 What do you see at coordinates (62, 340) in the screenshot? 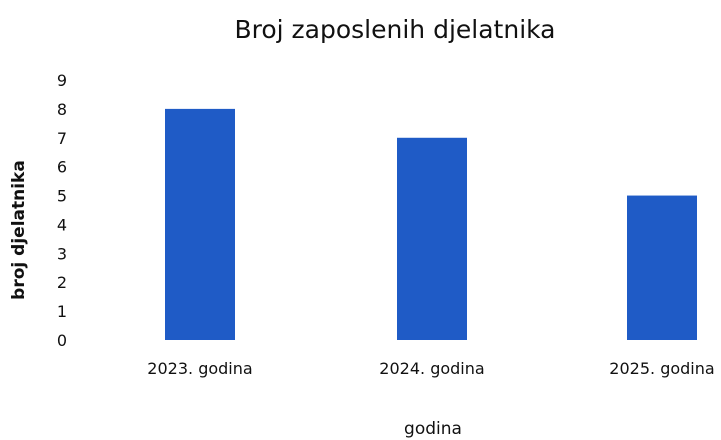
I see `y-tick-label: 0` at bounding box center [62, 340].